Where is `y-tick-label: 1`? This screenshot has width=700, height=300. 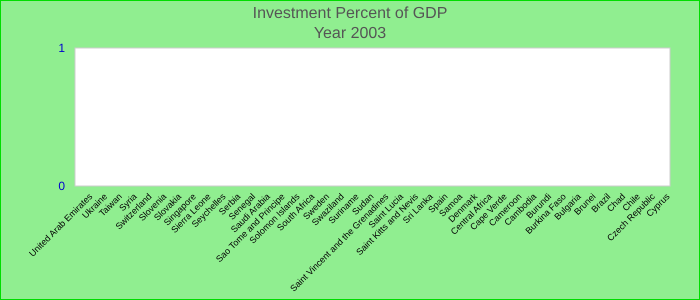 y-tick-label: 1 is located at coordinates (62, 47).